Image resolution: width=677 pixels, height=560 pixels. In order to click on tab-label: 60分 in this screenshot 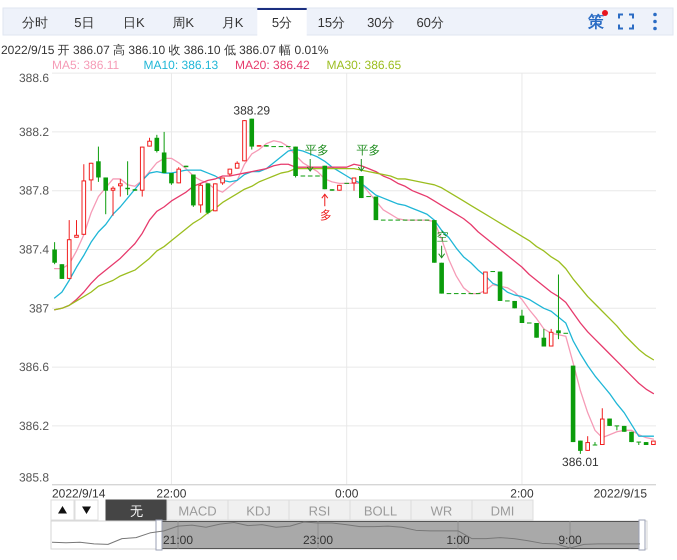, I will do `click(430, 22)`.